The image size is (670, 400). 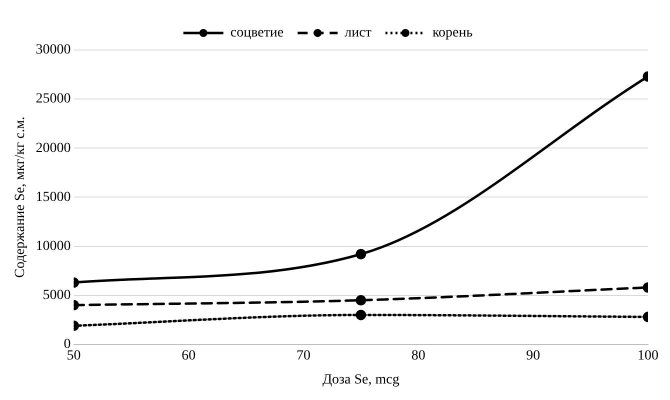 I want to click on legend-label: соцветие, so click(x=257, y=33).